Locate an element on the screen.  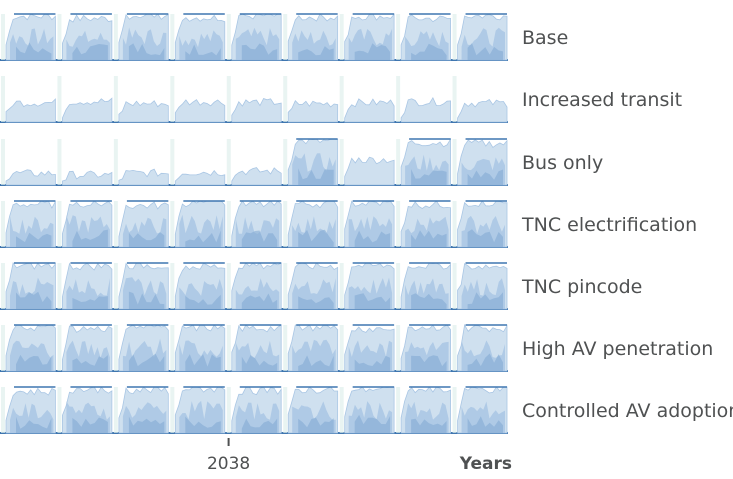
row-label: TNC electrification is located at coordinates (609, 225).